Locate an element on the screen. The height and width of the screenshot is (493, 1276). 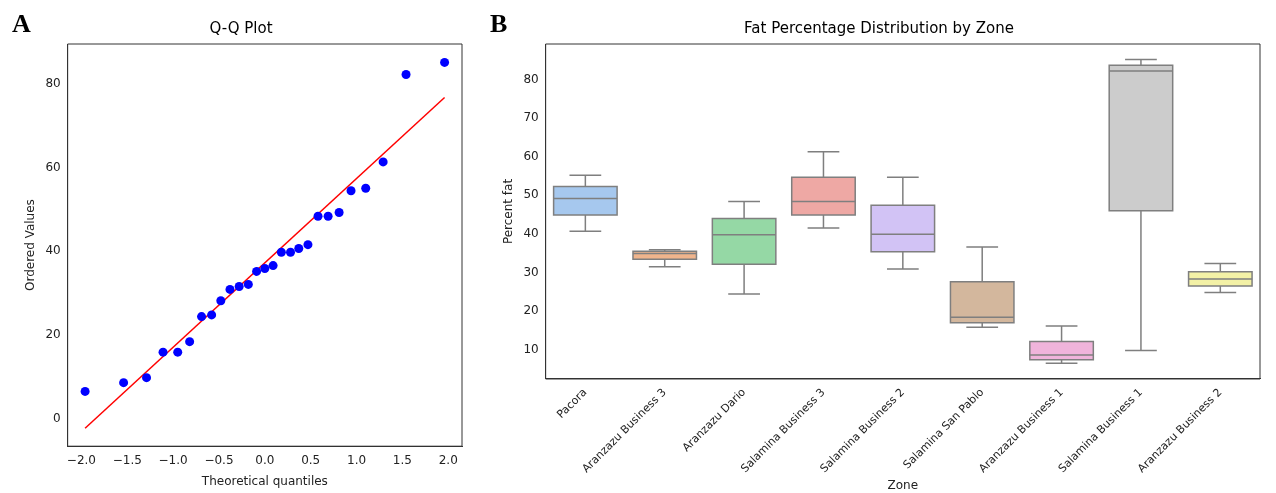
x-tick-label: −0.5 is located at coordinates (219, 459).